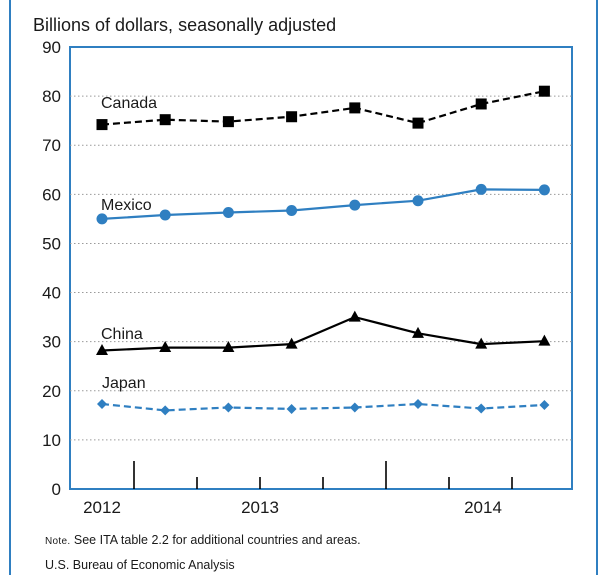  Describe the element at coordinates (51, 342) in the screenshot. I see `y-tick-label-30: 30` at that location.